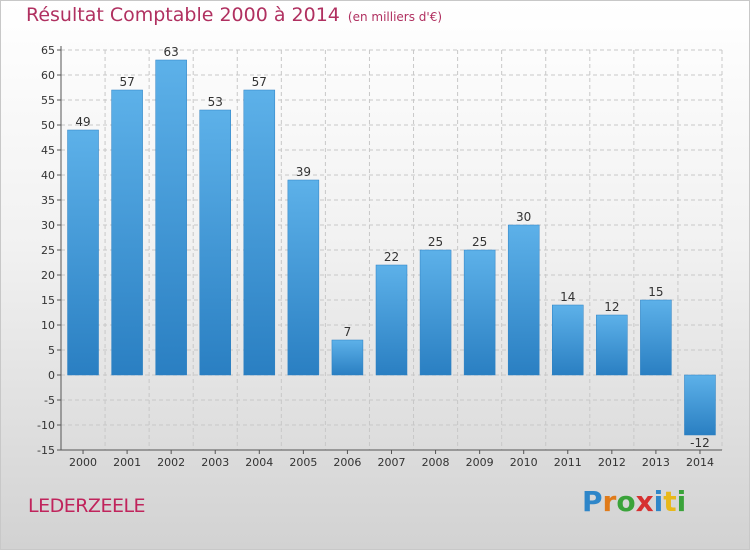 This screenshot has width=750, height=550. Describe the element at coordinates (435, 242) in the screenshot. I see `data-label-2008: 25` at that location.